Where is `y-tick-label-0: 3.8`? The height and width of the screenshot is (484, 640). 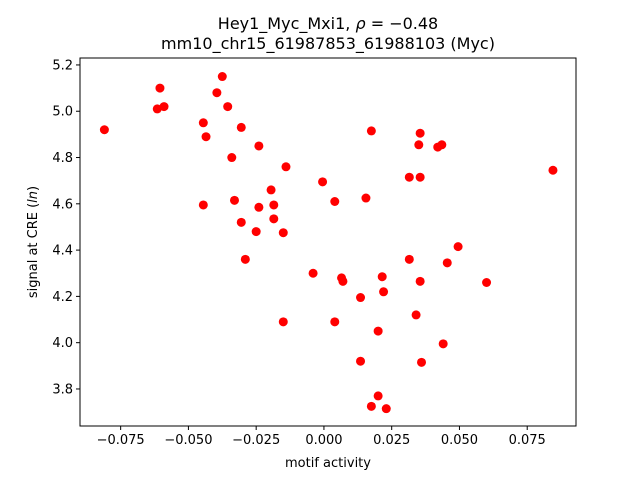
y-tick-label-0: 3.8 is located at coordinates (62, 389).